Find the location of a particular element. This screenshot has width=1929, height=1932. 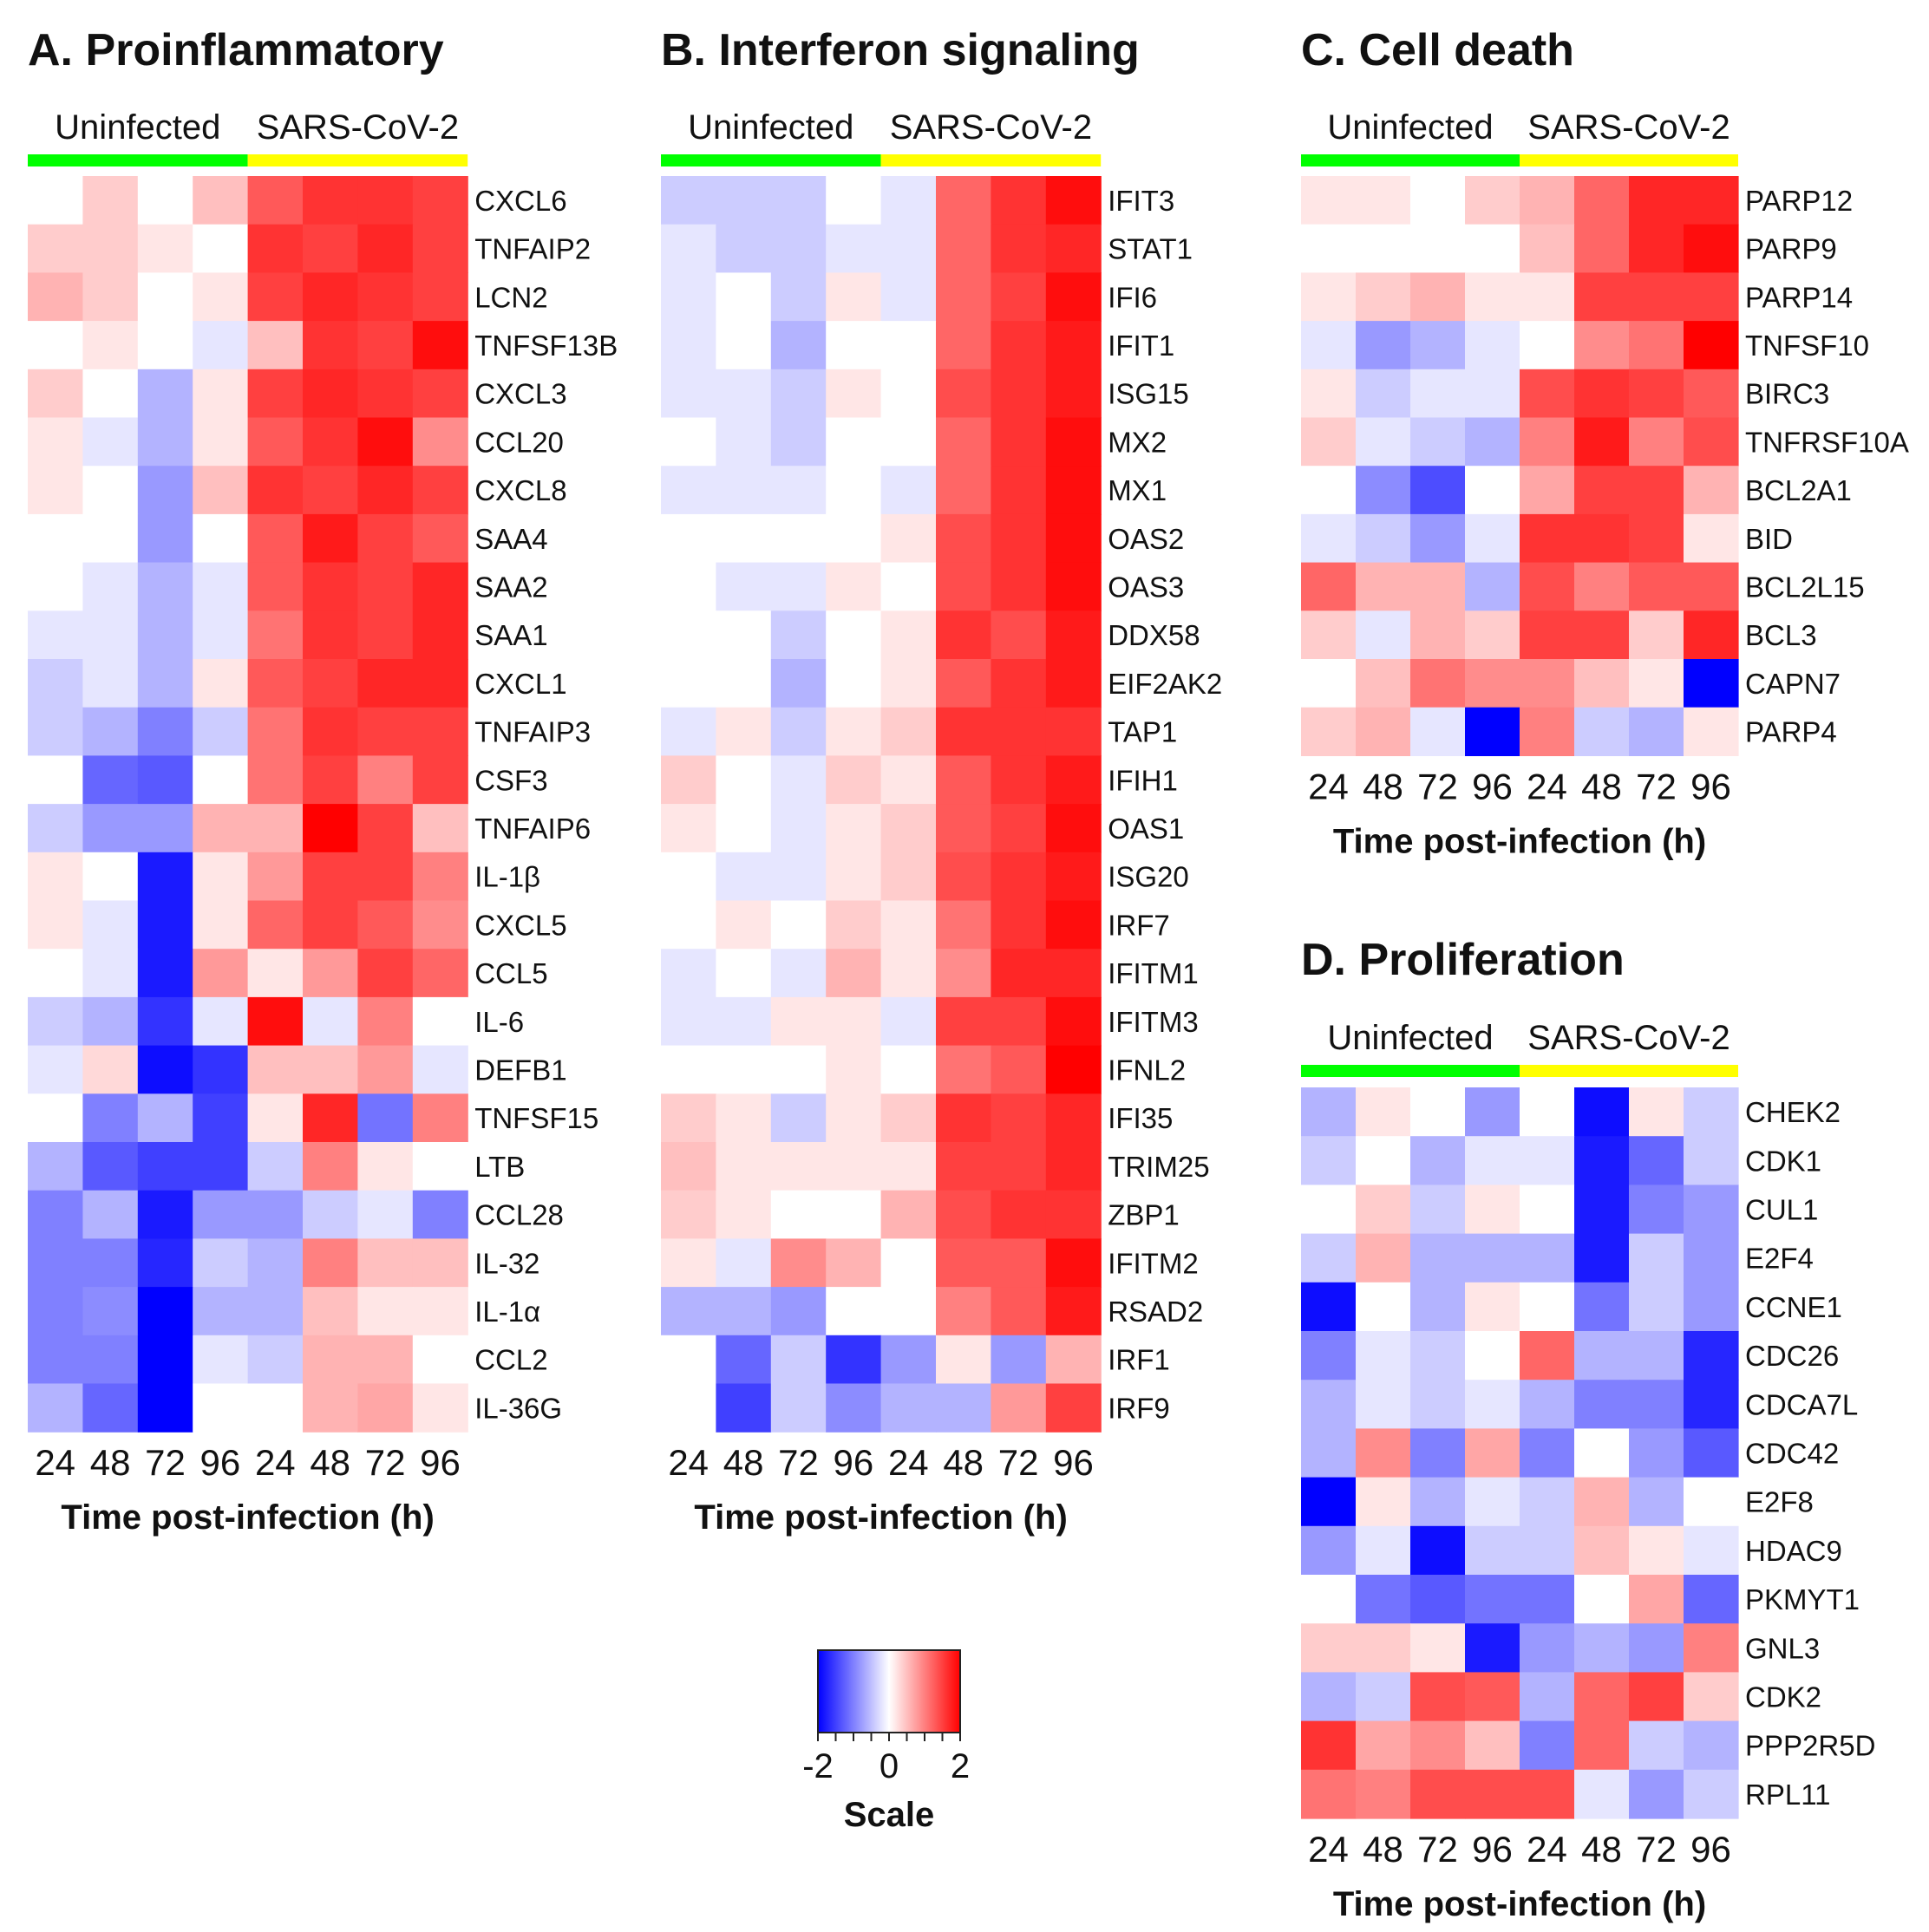

row-label: EIF2AK2 is located at coordinates (1165, 684).